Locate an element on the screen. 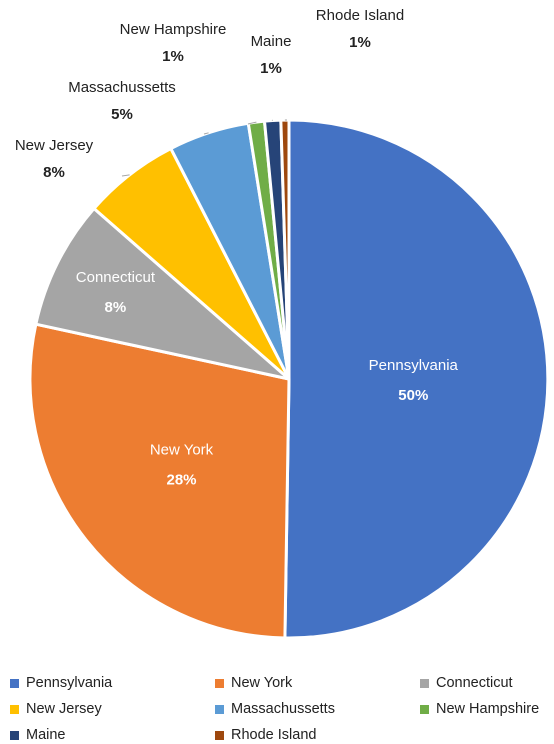 Image resolution: width=554 pixels, height=744 pixels. leader-line-new-hampshire is located at coordinates (252, 123).